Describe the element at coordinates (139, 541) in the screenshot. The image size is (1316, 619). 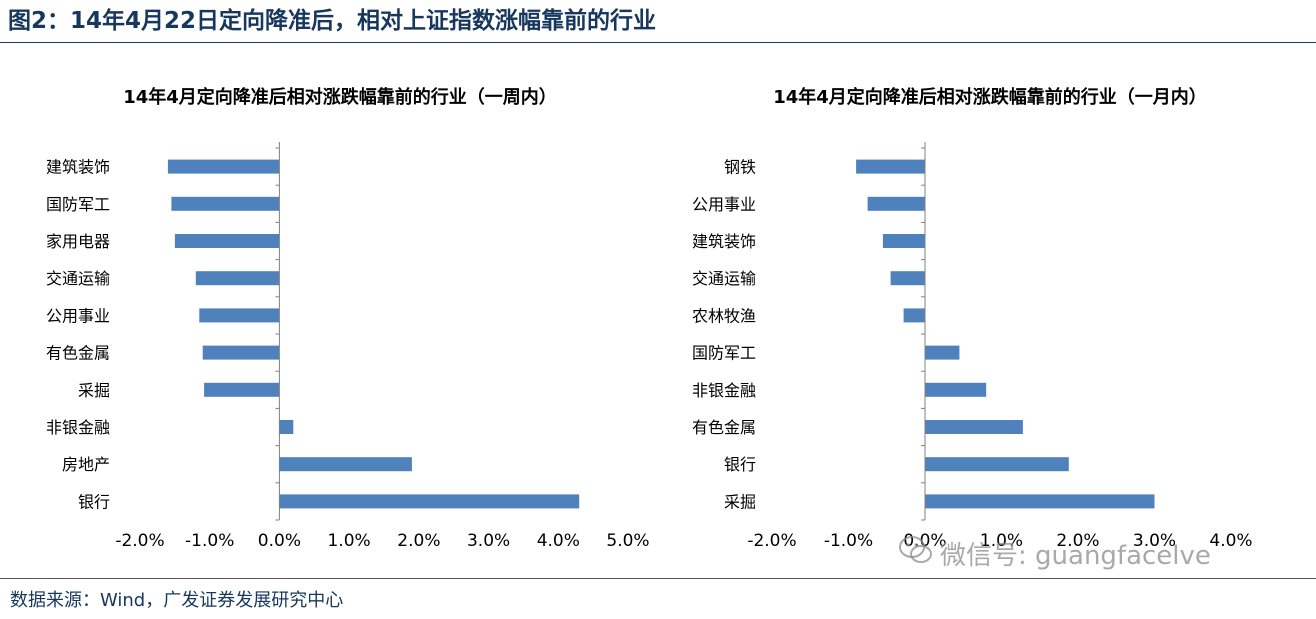
I see `x-tick-label-1-1: -2.0%` at that location.